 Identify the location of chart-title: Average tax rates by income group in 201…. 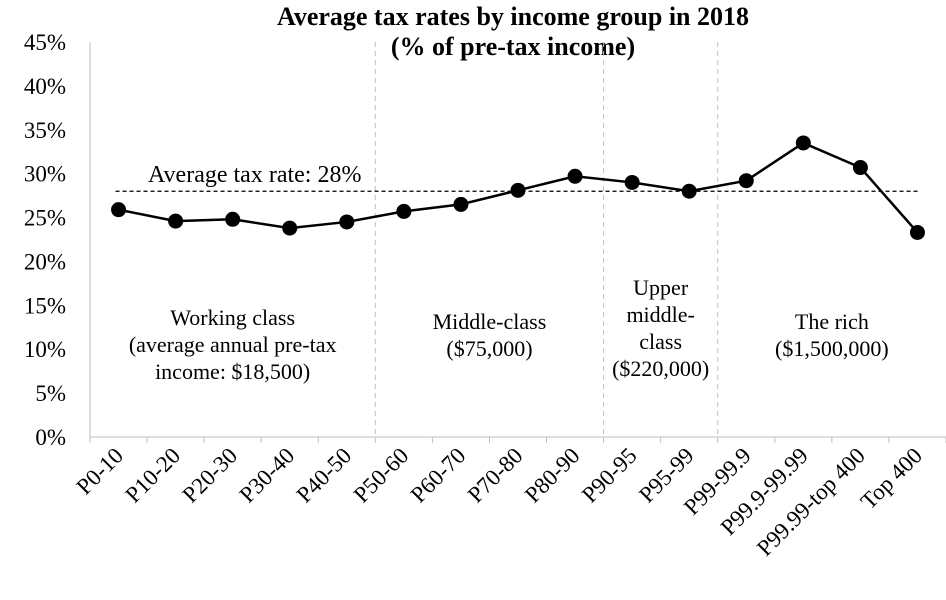
(513, 16).